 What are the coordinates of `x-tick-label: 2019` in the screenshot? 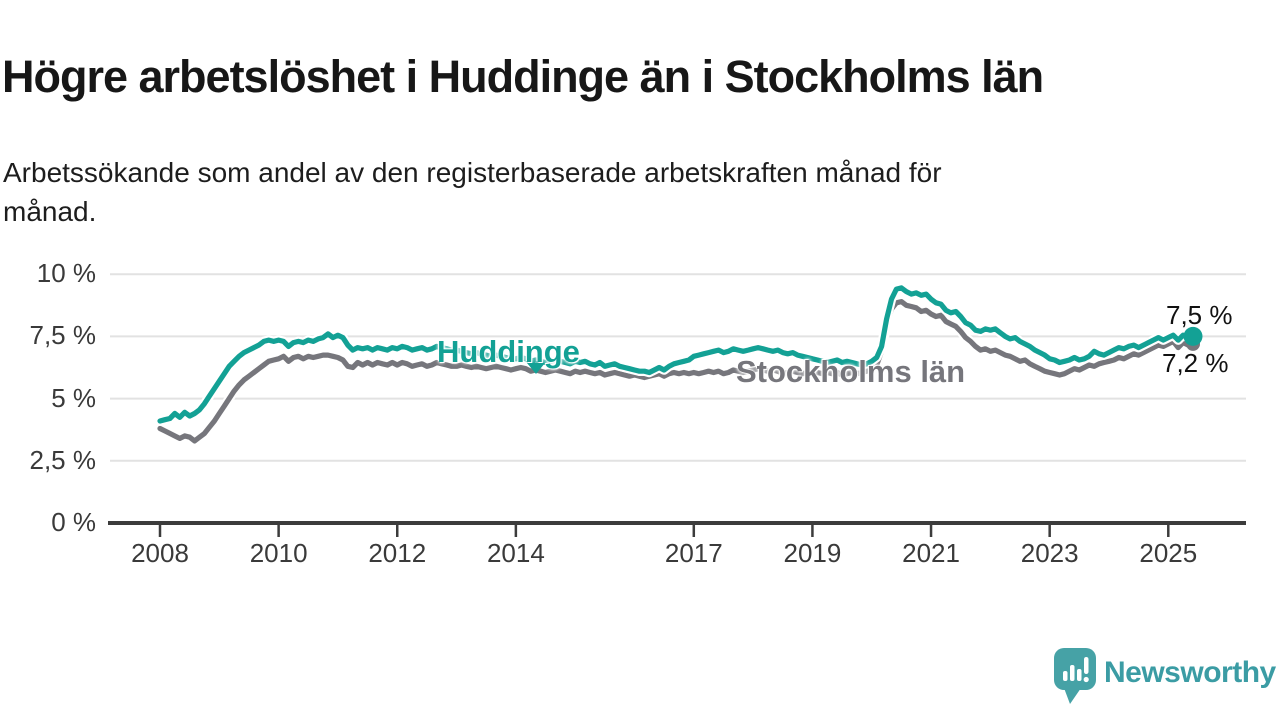 It's located at (812, 553).